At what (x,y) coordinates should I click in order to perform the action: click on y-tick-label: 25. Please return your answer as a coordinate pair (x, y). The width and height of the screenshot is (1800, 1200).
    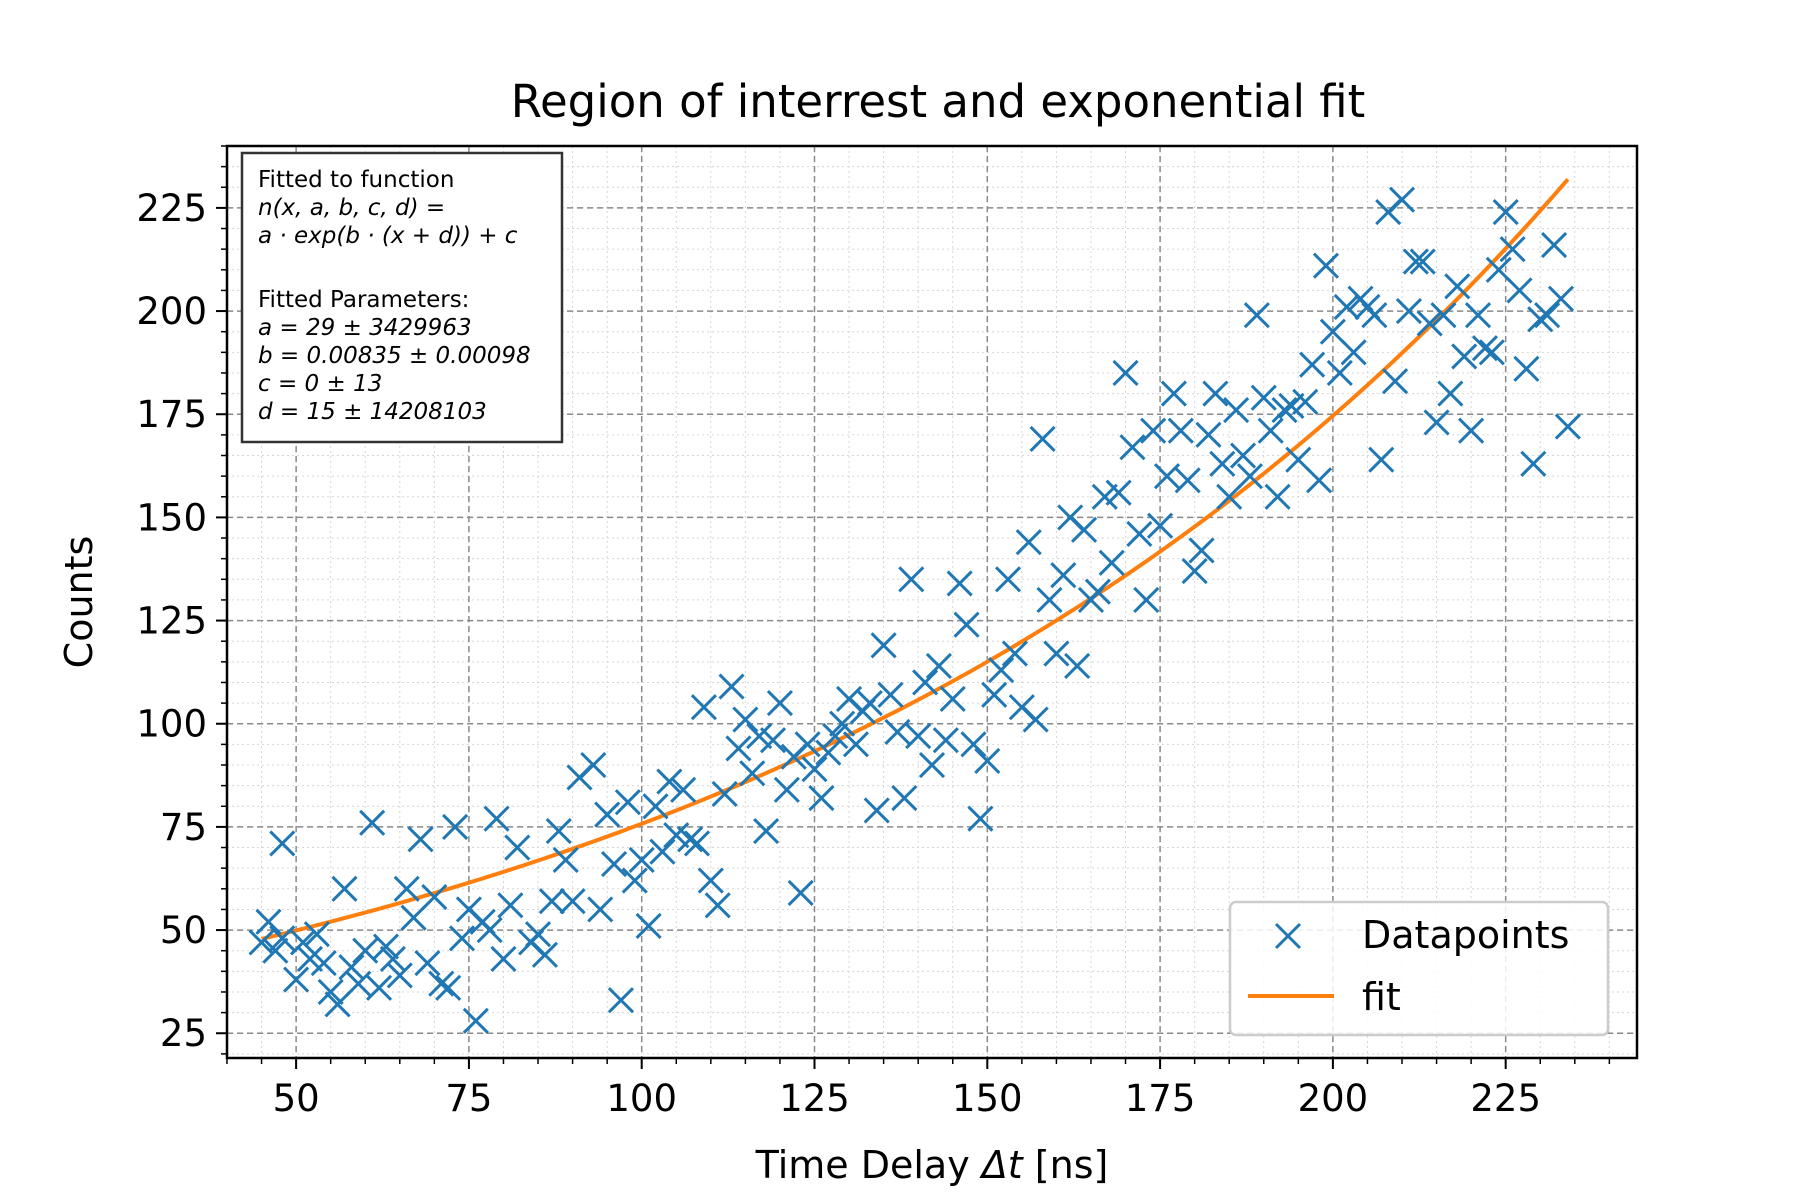
    Looking at the image, I should click on (183, 1033).